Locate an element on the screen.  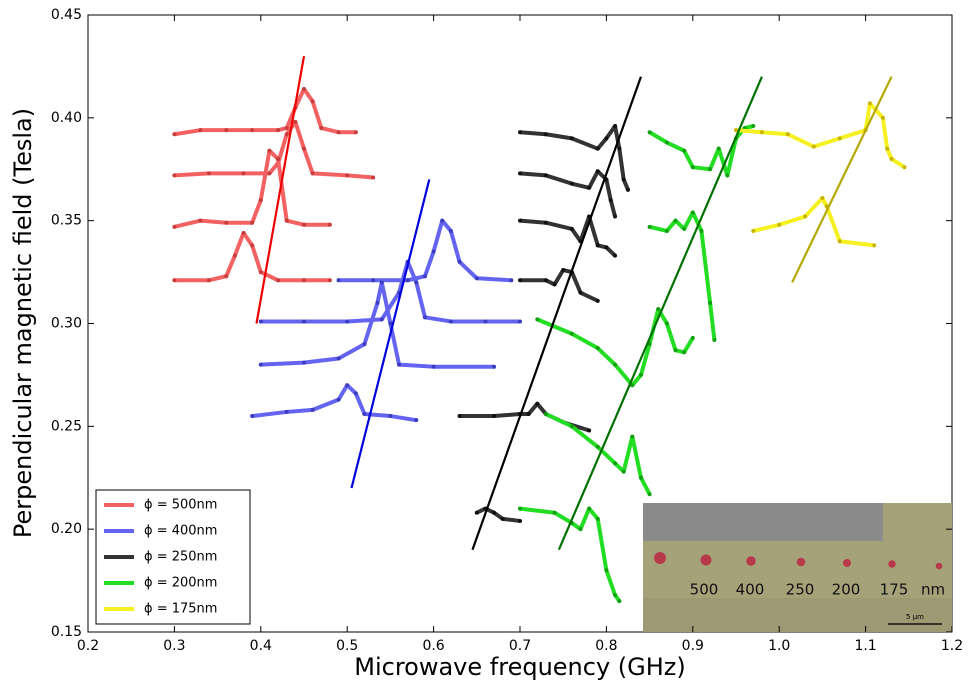
x-tick-label: 1.1 is located at coordinates (865, 646).